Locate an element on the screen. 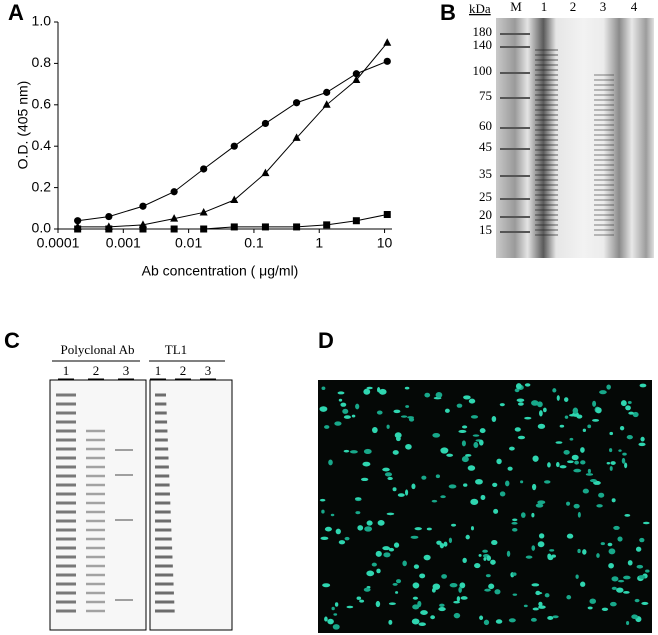 This screenshot has width=658, height=635. series-line is located at coordinates (232, 141).